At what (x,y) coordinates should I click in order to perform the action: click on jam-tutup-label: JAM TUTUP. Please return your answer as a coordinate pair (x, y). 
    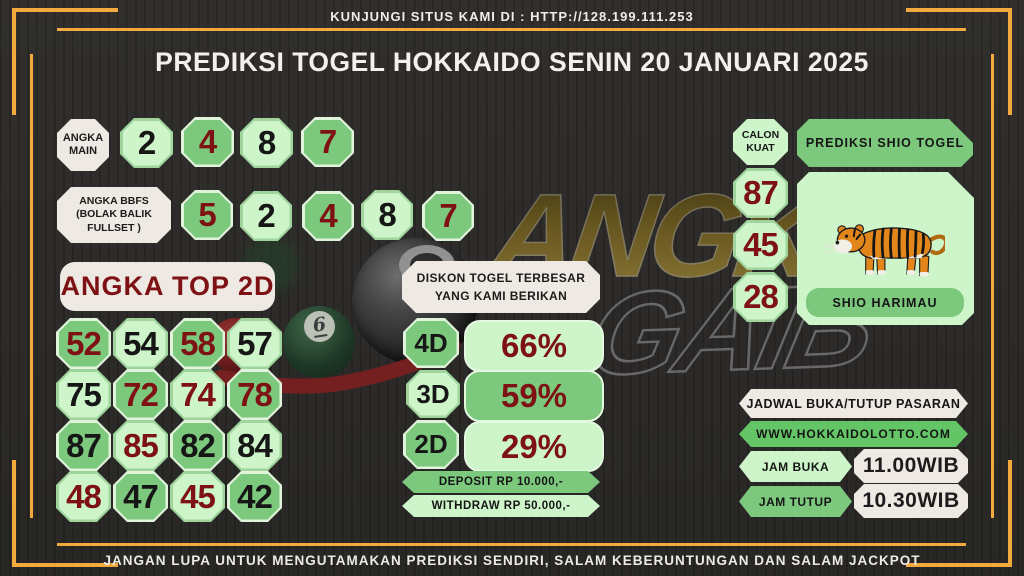
    Looking at the image, I should click on (795, 501).